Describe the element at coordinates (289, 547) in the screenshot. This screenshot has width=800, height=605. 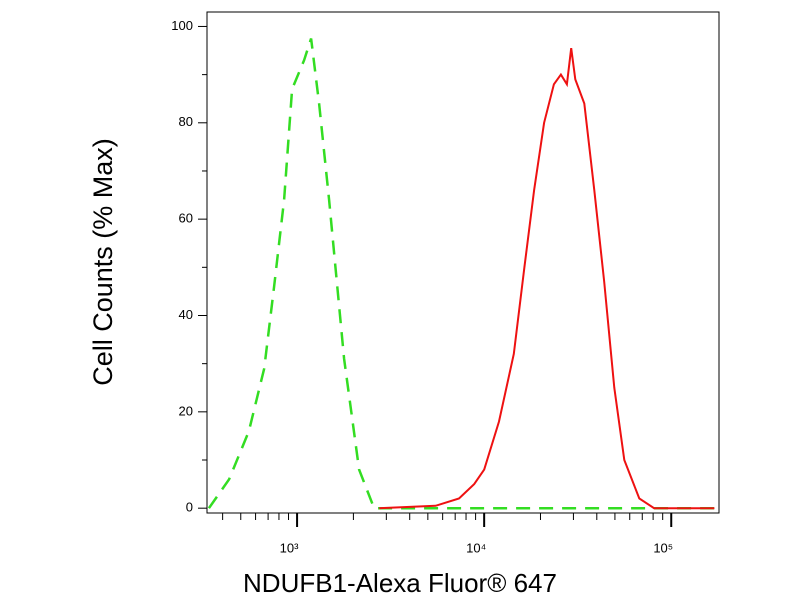
I see `x-tick-label: 10³` at that location.